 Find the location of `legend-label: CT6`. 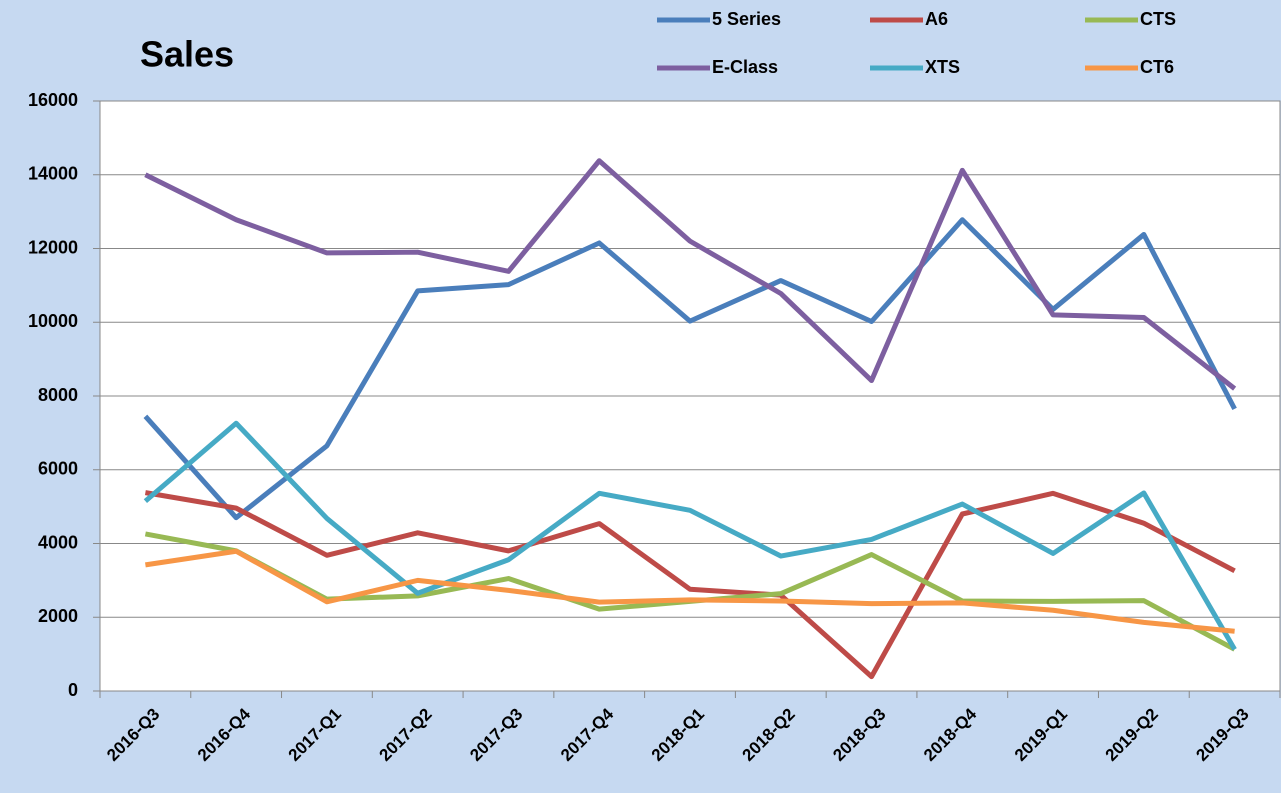

legend-label: CT6 is located at coordinates (1157, 67).